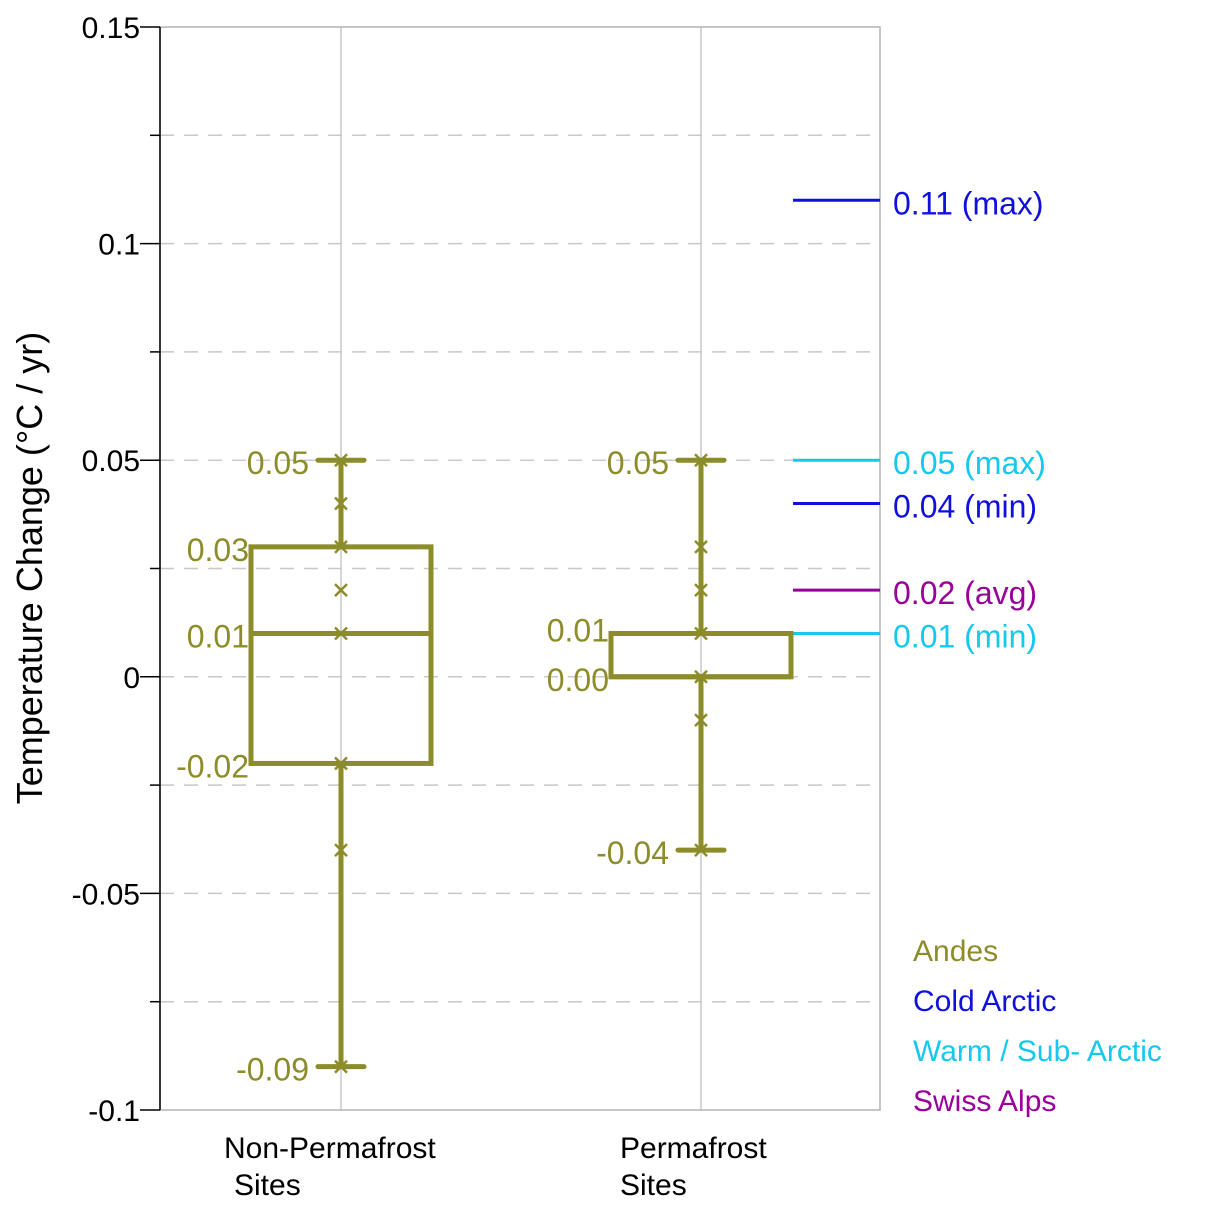  I want to click on box-plot: 0.05 0.01 0.00 -0.04, so click(670, 658).